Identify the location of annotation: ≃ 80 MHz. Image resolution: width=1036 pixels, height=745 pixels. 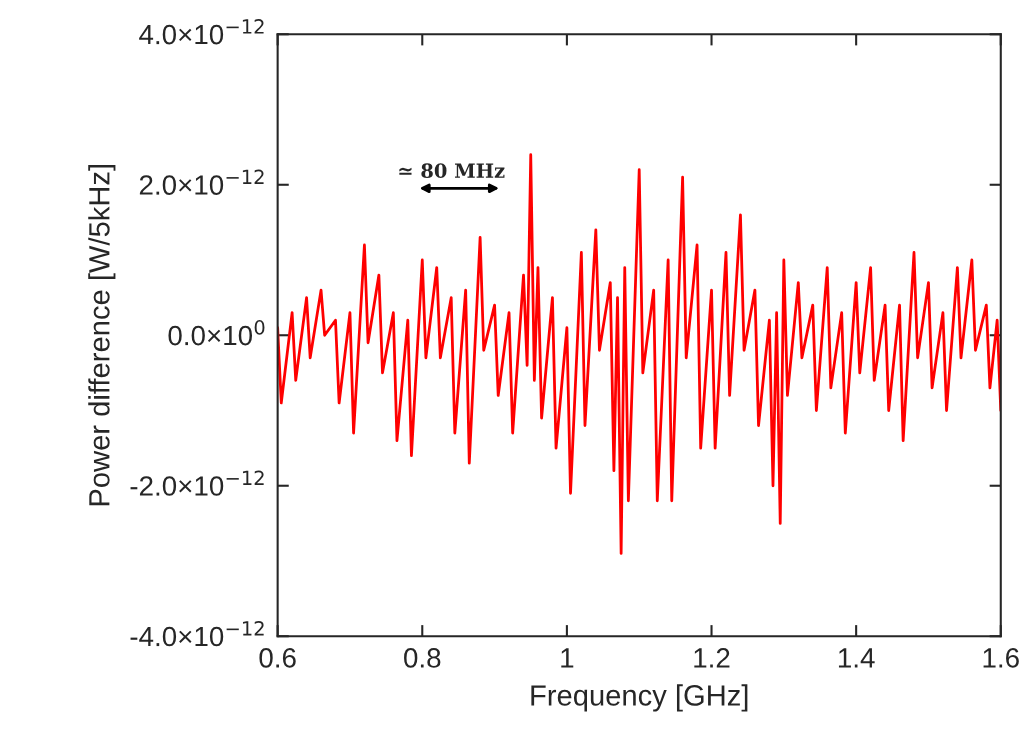
(452, 170).